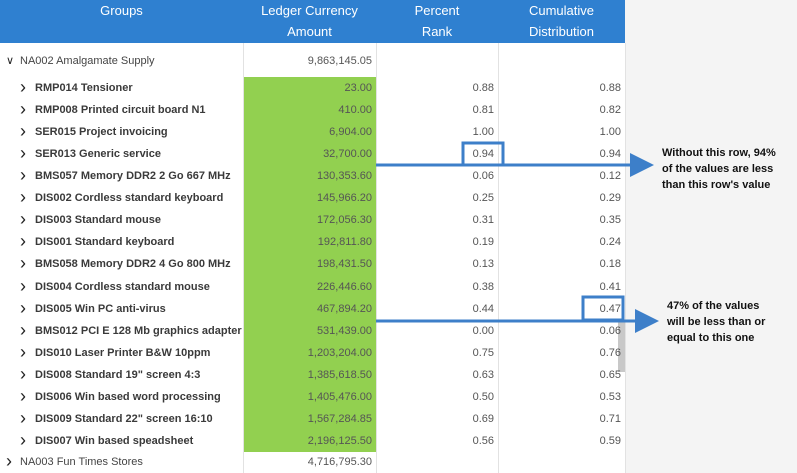 This screenshot has height=473, width=797. I want to click on group-label: NA002 Amalgamate Supply, so click(87, 61).